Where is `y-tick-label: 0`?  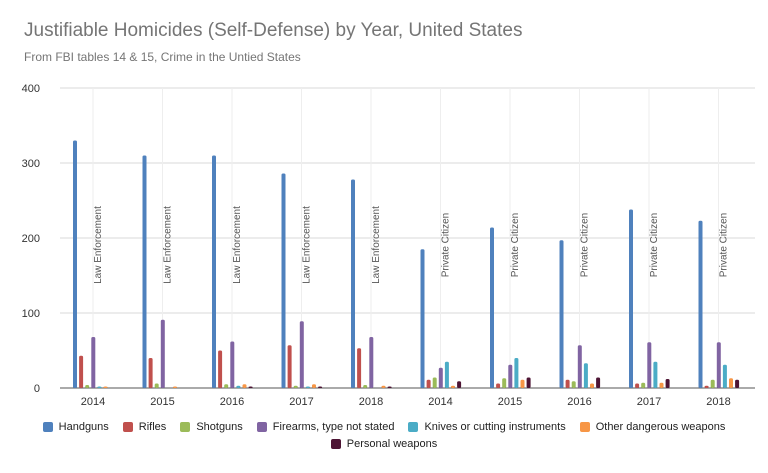
y-tick-label: 0 is located at coordinates (37, 389).